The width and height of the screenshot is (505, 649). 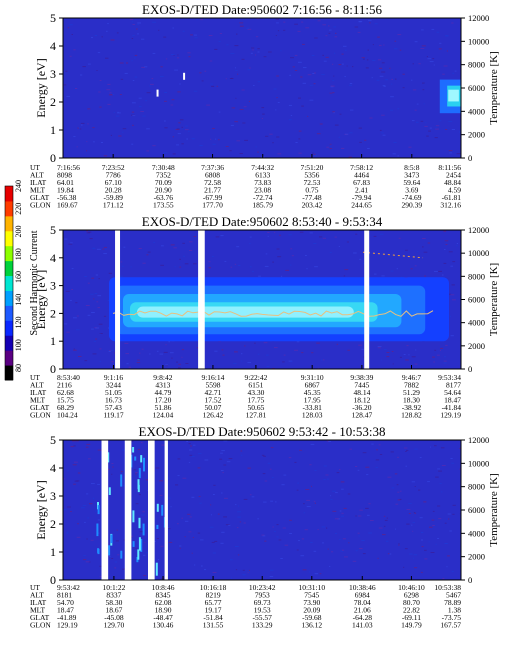 I want to click on table-cell: 17.52, so click(x=213, y=400).